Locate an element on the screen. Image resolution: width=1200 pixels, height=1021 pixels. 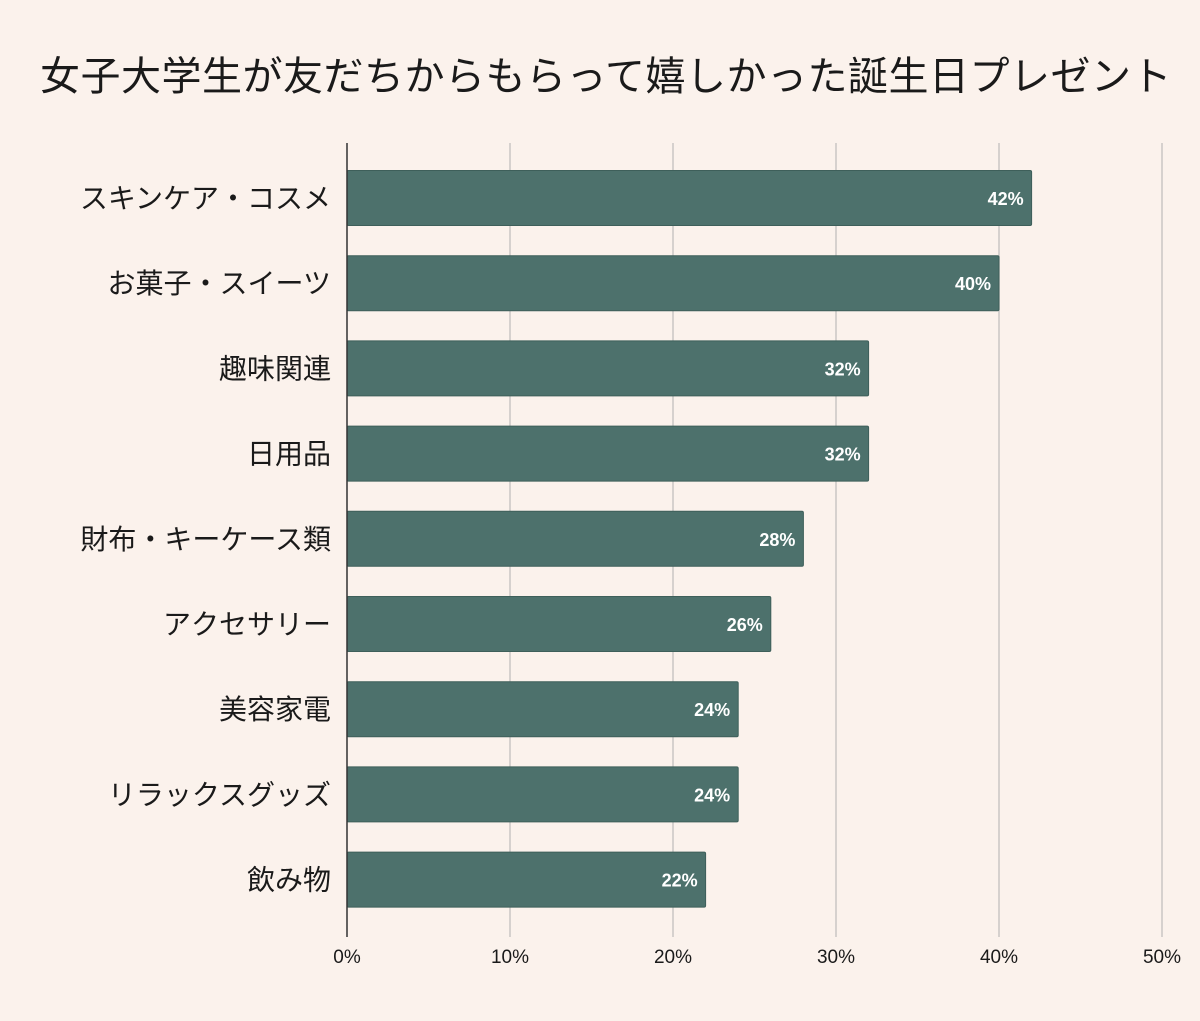
category-label: お菓子・スイーツ is located at coordinates (219, 283).